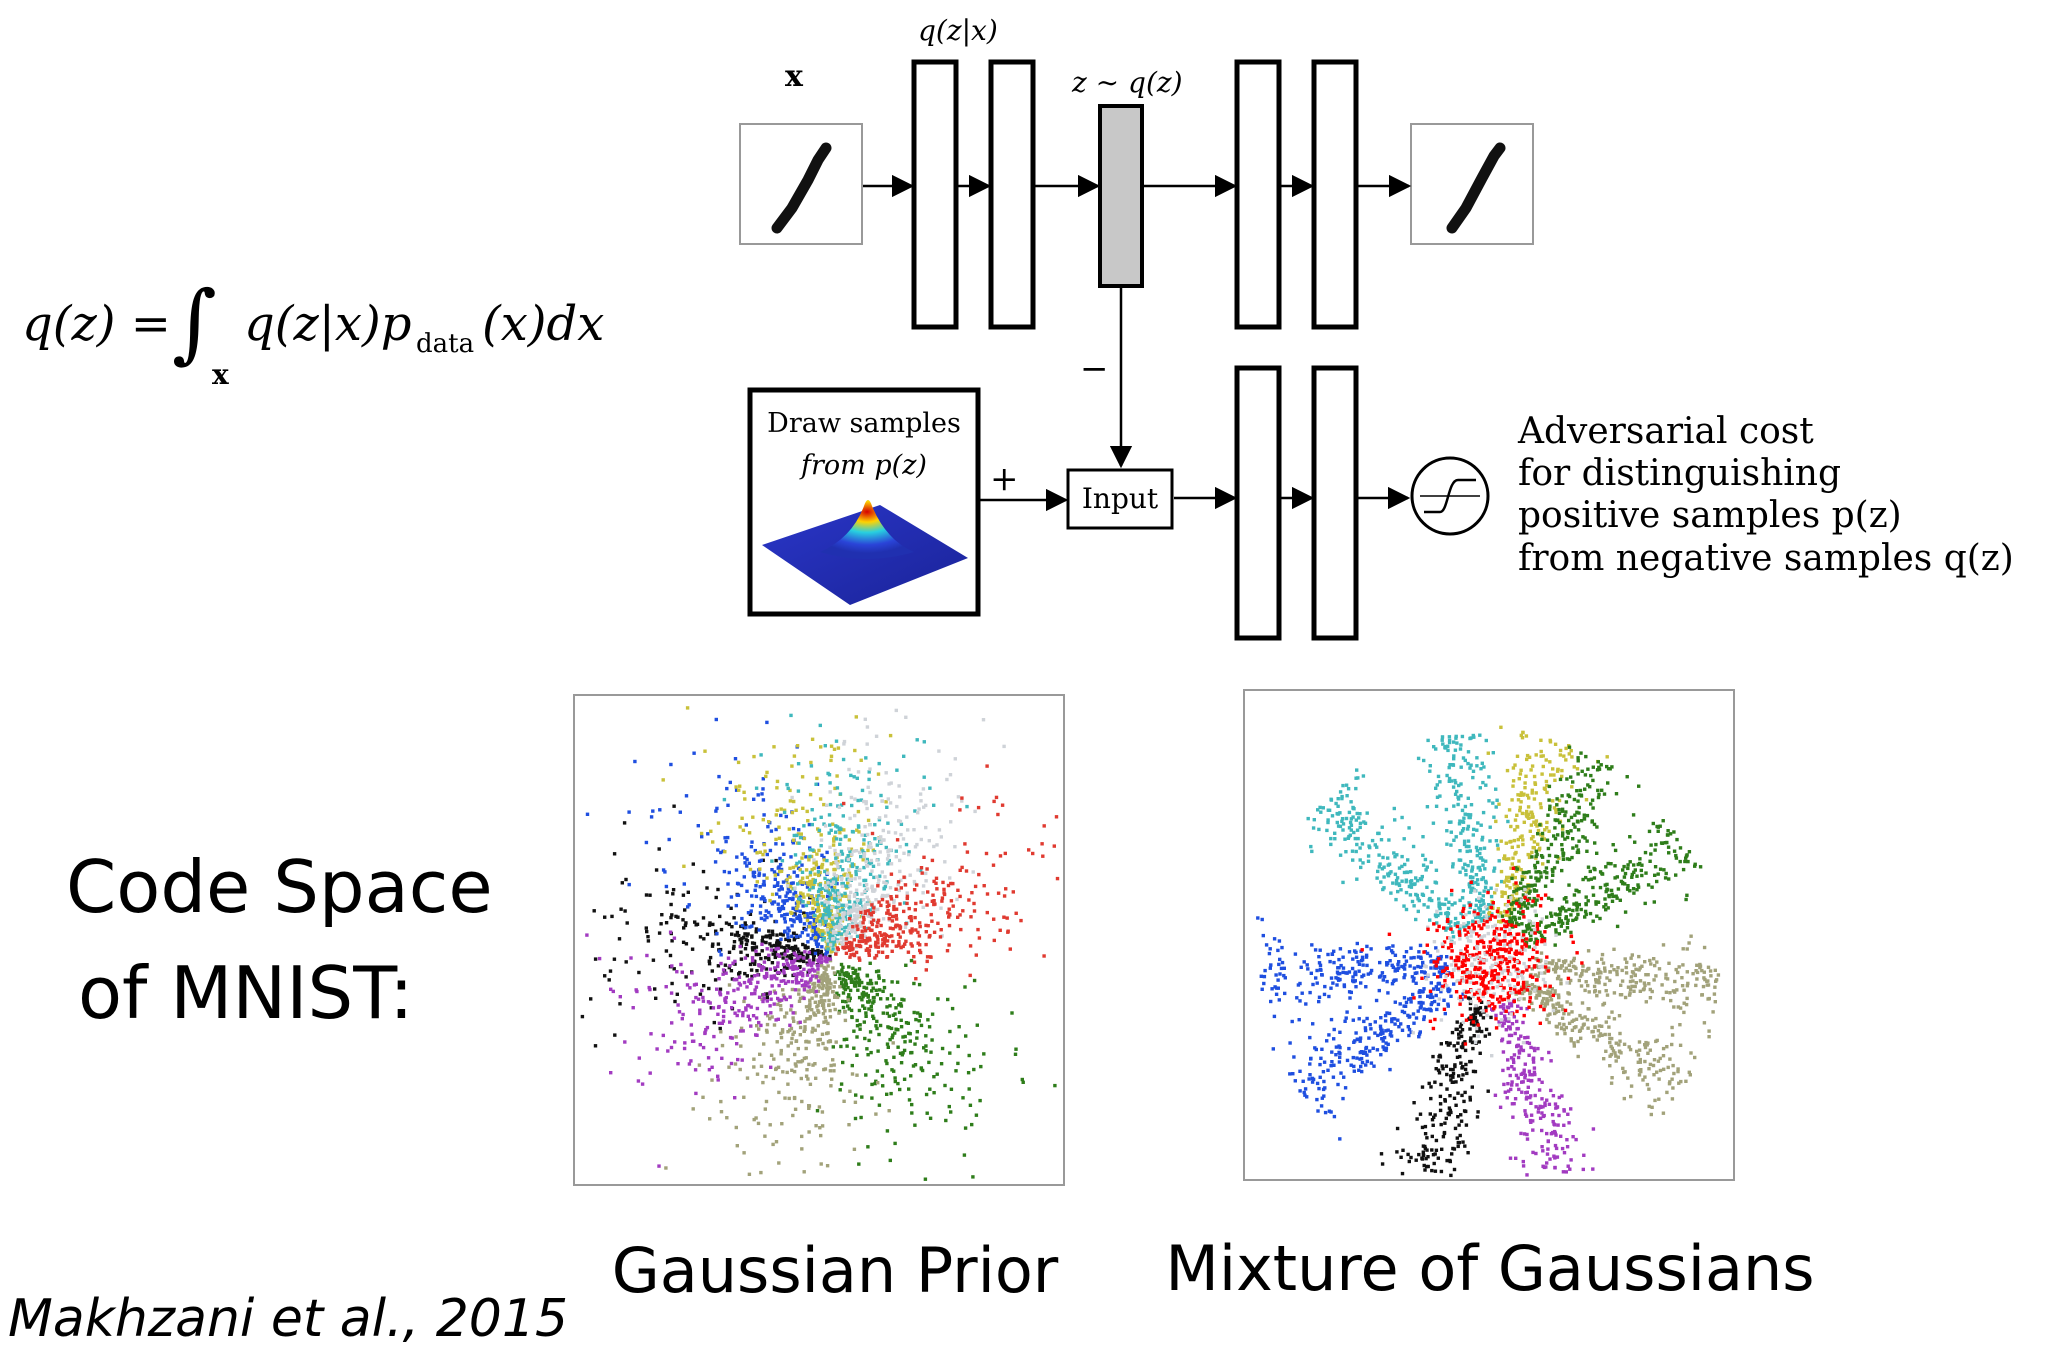 This screenshot has height=1346, width=2056. What do you see at coordinates (835, 1270) in the screenshot?
I see `gaussian-prior-caption: Gaussian Prior` at bounding box center [835, 1270].